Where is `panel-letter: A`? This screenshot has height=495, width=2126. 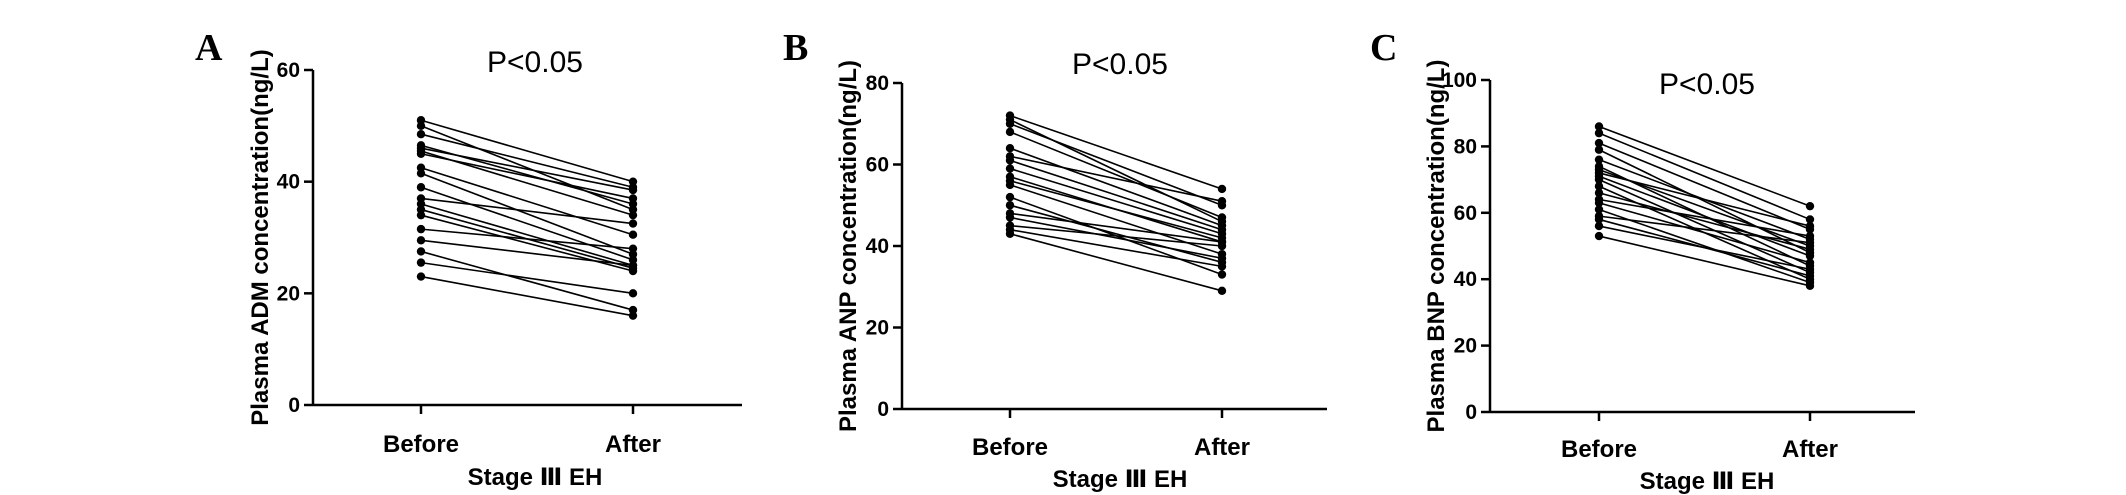 panel-letter: A is located at coordinates (209, 48).